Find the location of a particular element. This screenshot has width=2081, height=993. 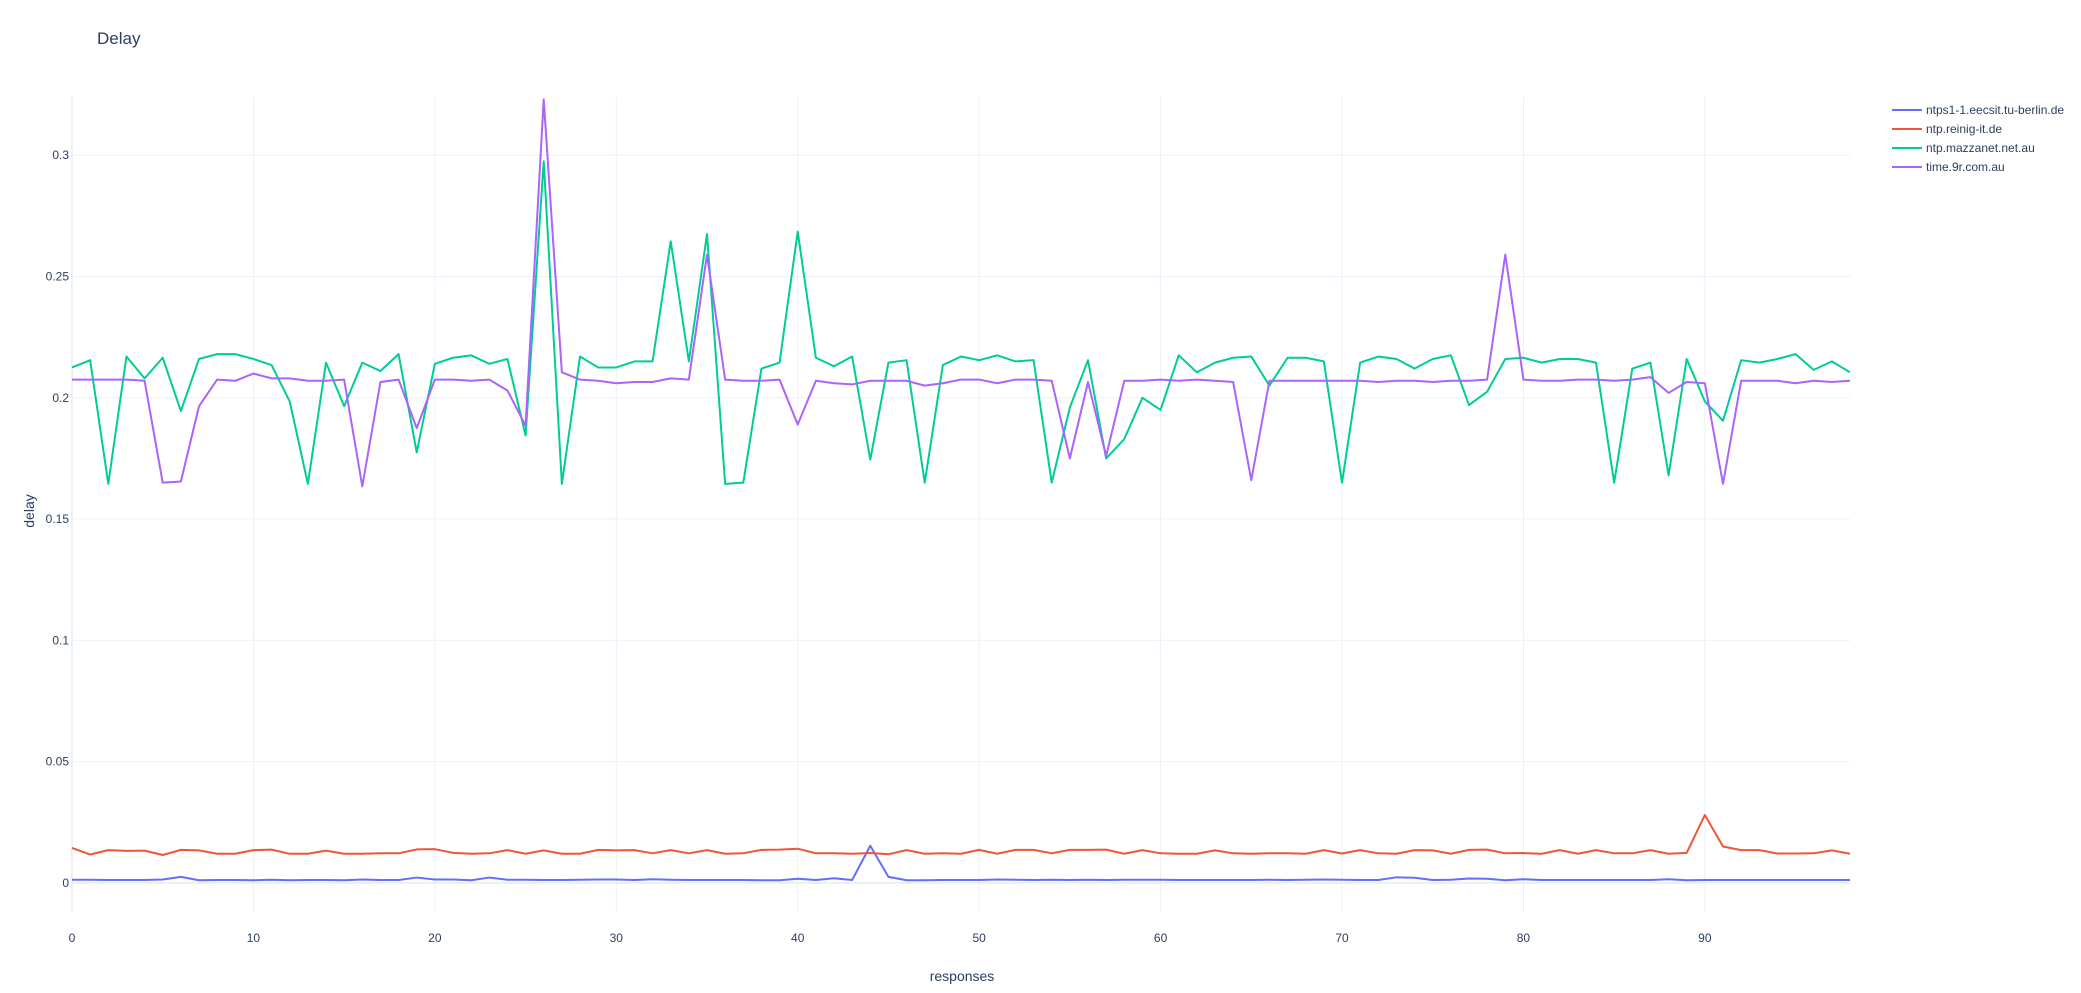

x-tick-label: 30 is located at coordinates (617, 938).